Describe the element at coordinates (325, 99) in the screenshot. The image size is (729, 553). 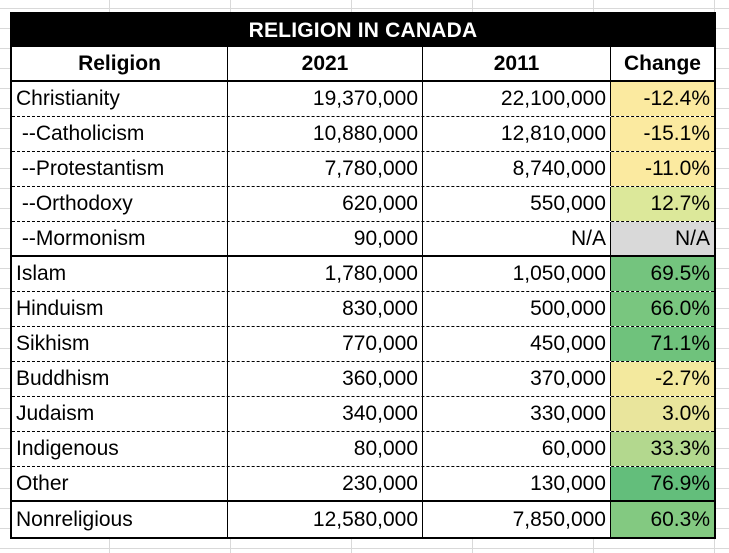
I see `value-2021-cell: 19,370,000` at that location.